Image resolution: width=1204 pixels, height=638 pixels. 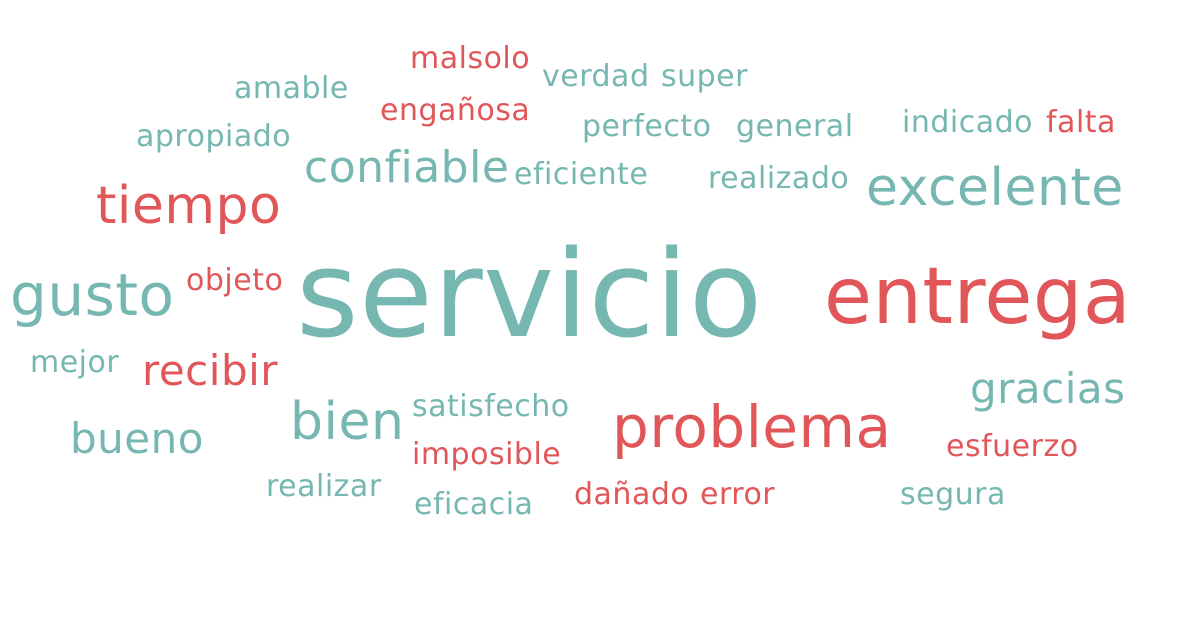 I want to click on word-bueno: bueno, so click(x=137, y=438).